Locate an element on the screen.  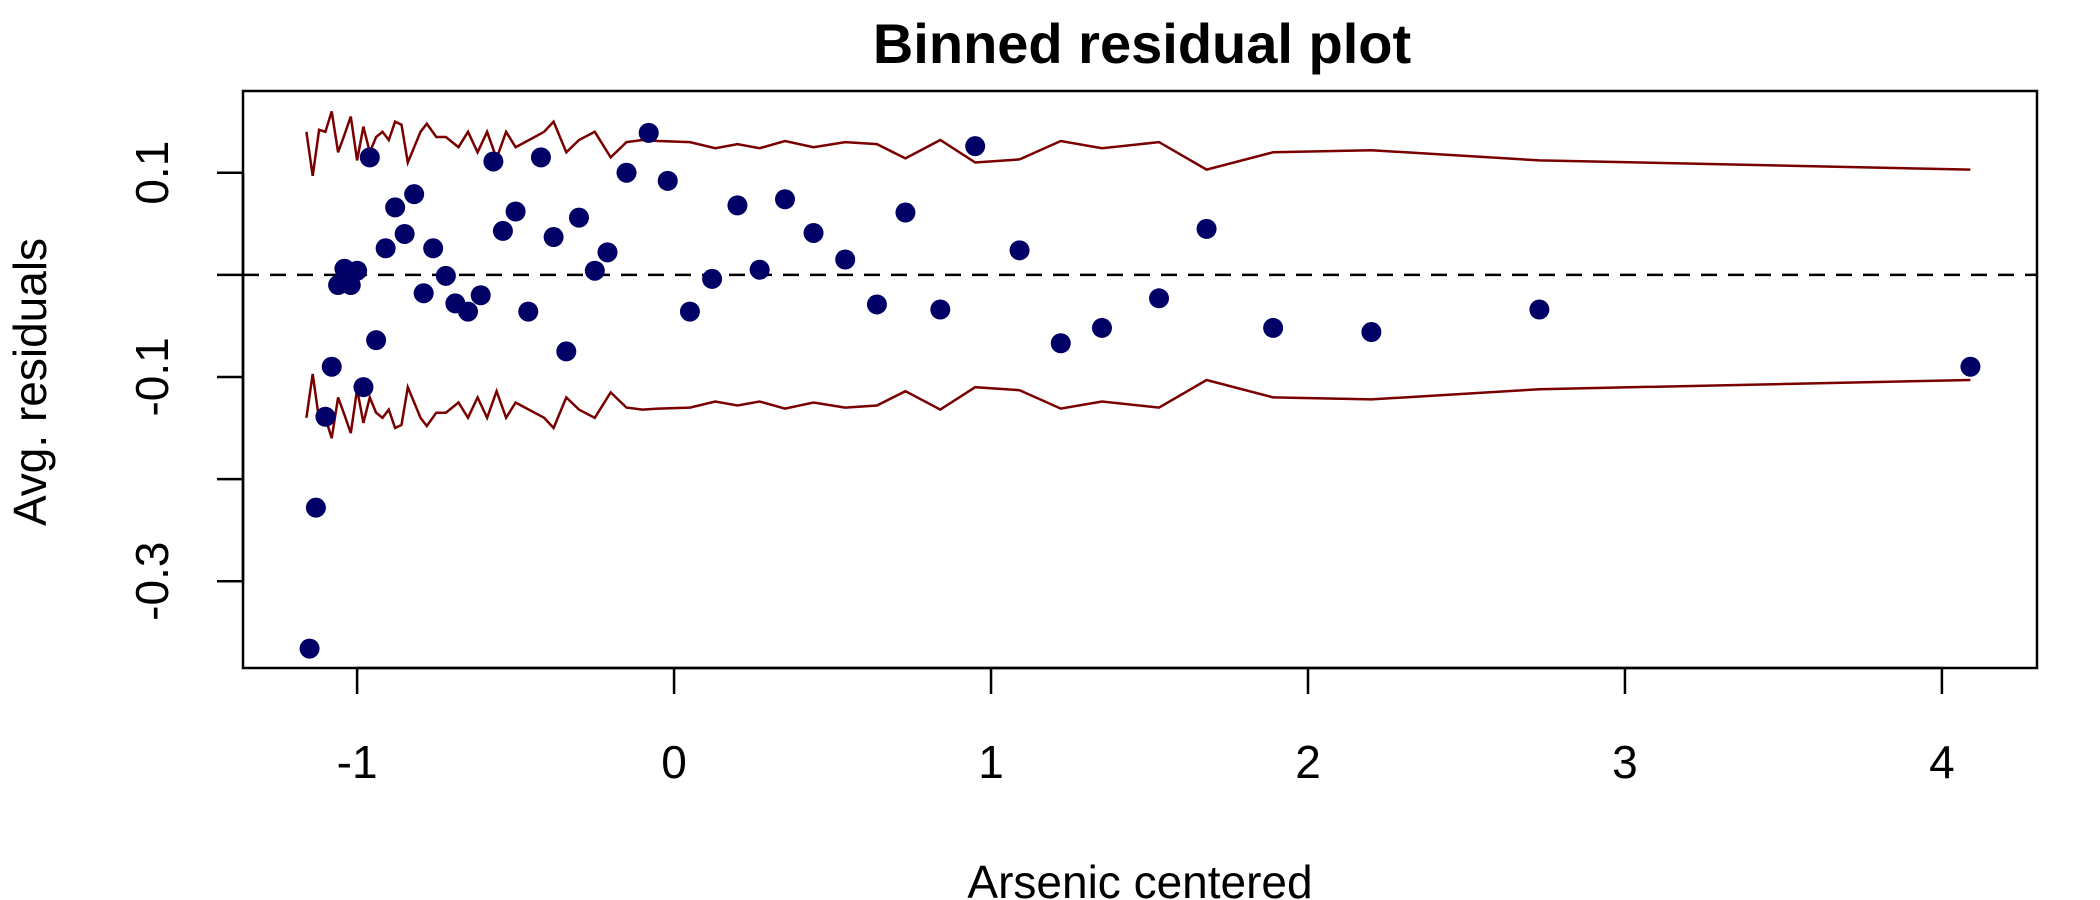
chart-title: Binned residual plot is located at coordinates (1142, 43).